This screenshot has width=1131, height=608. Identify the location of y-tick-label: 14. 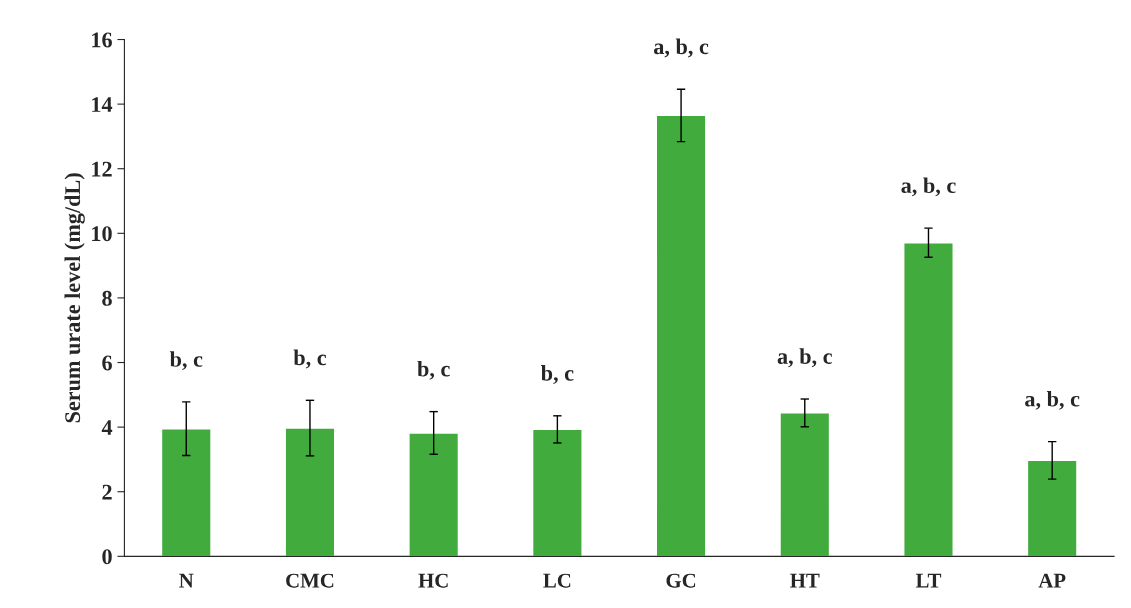
(102, 104).